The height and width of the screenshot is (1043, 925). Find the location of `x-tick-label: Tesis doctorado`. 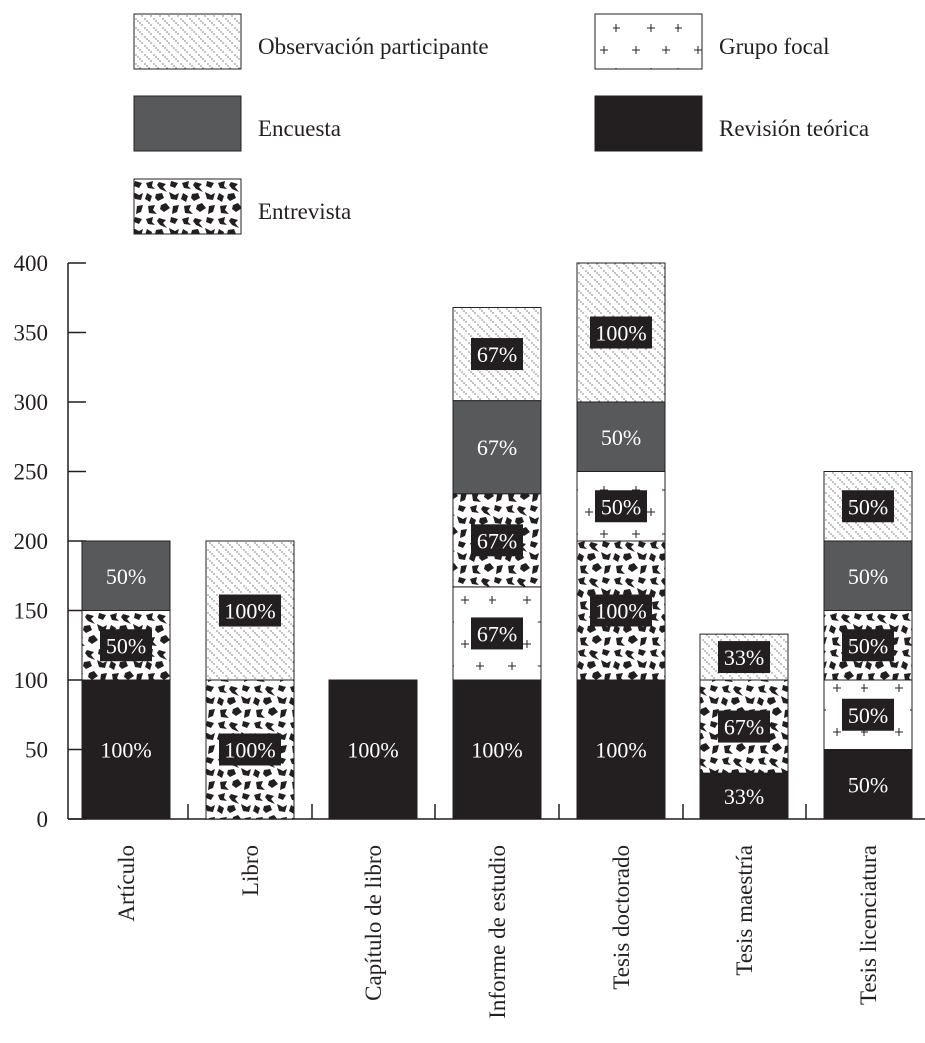

x-tick-label: Tesis doctorado is located at coordinates (621, 917).